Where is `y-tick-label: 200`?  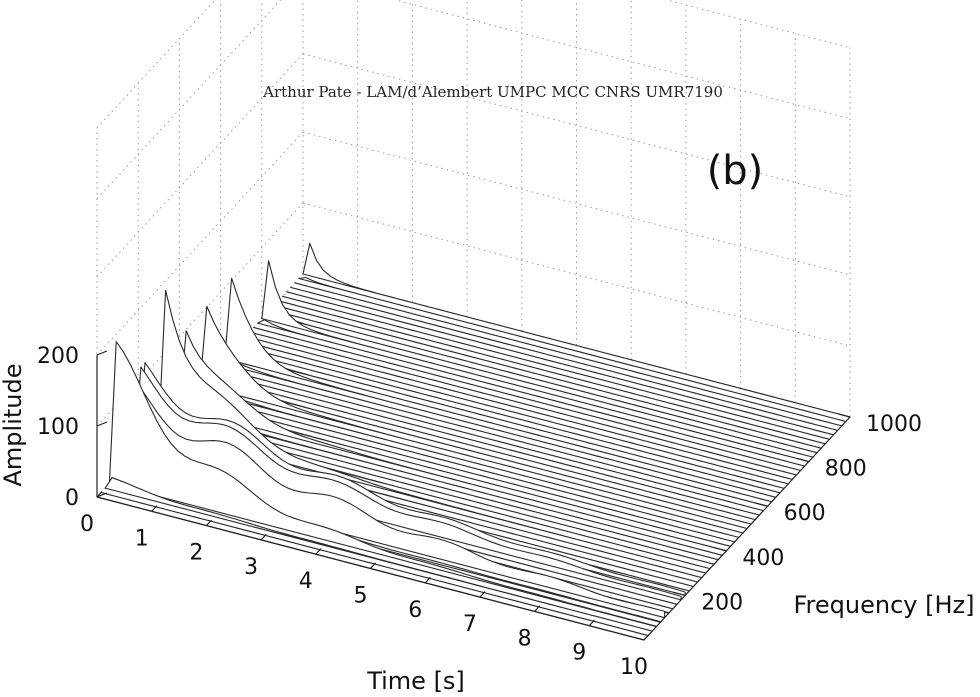
y-tick-label: 200 is located at coordinates (722, 602).